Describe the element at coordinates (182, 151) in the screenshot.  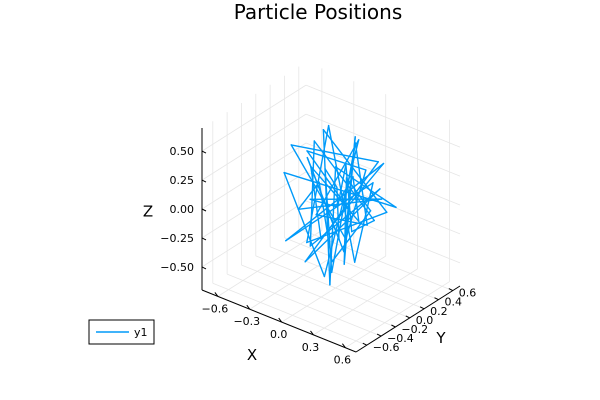
I see `z-tick-label-4: 0.50` at that location.